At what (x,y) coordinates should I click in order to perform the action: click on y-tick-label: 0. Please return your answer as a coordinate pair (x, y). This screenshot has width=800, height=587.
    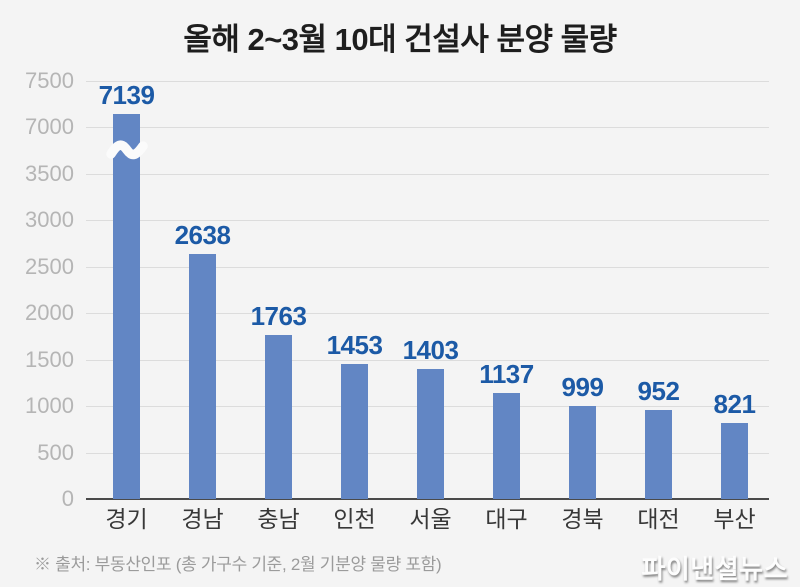
    Looking at the image, I should click on (67, 498).